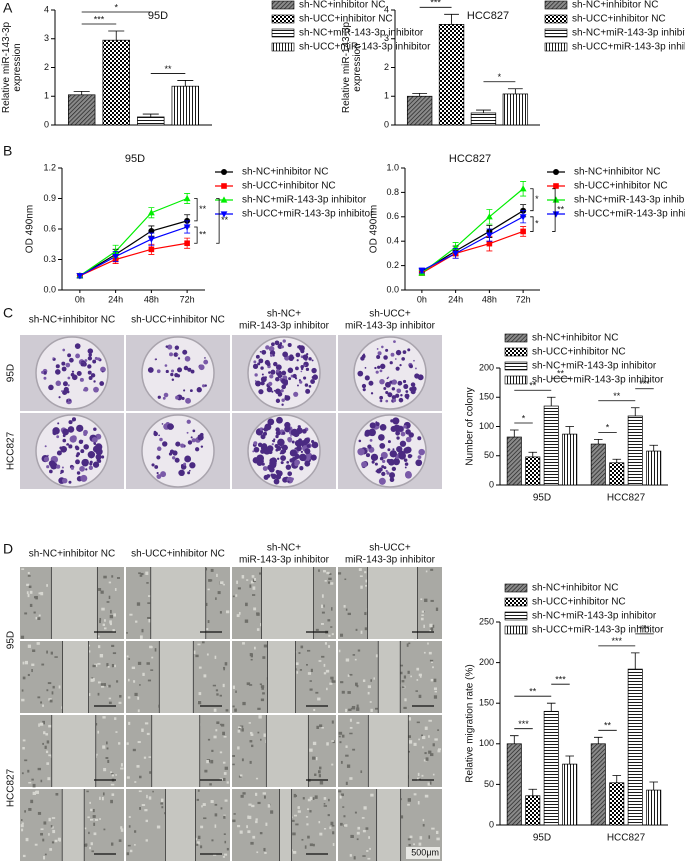  Describe the element at coordinates (422, 299) in the screenshot. I see `x-tick-label: 0h` at that location.